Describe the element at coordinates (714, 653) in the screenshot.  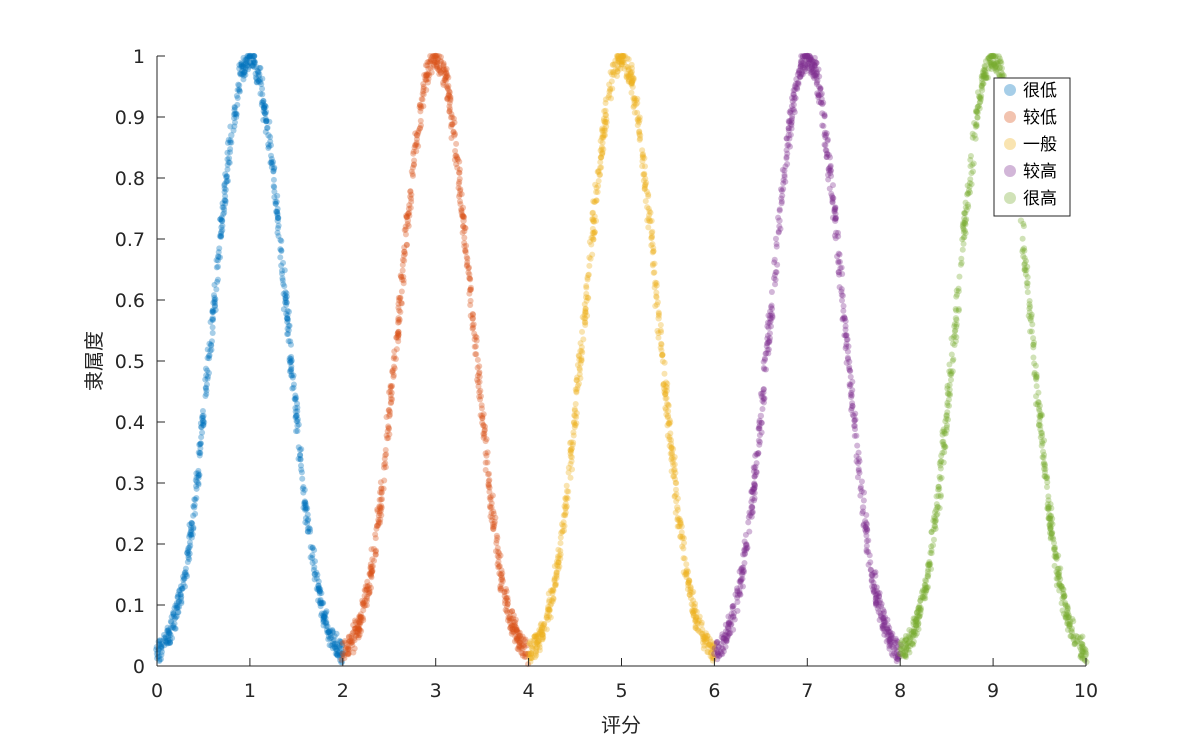
I see `data-point` at that location.